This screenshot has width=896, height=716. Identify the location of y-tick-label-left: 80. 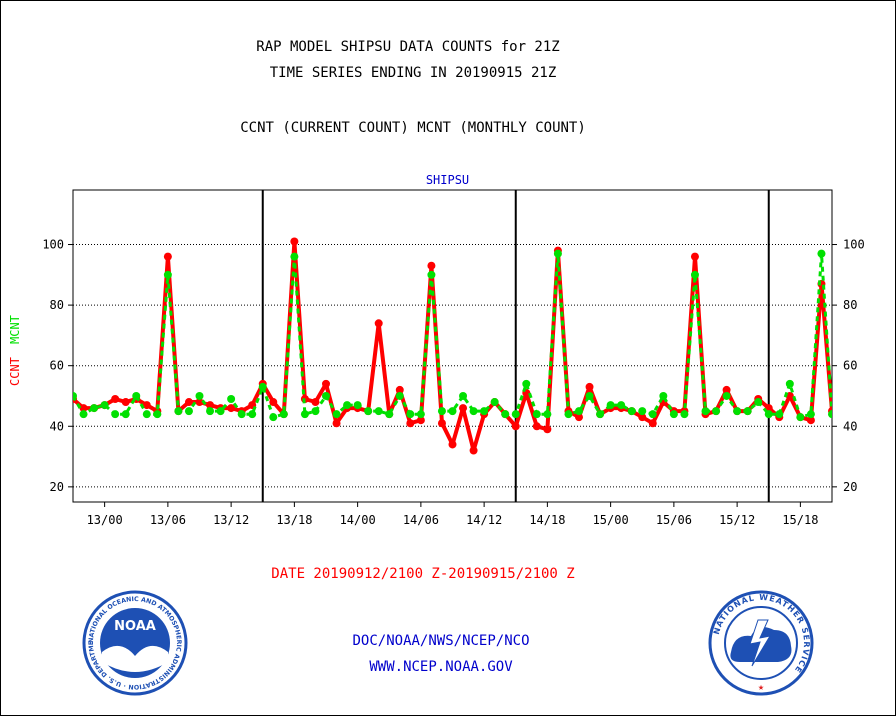
(57, 305).